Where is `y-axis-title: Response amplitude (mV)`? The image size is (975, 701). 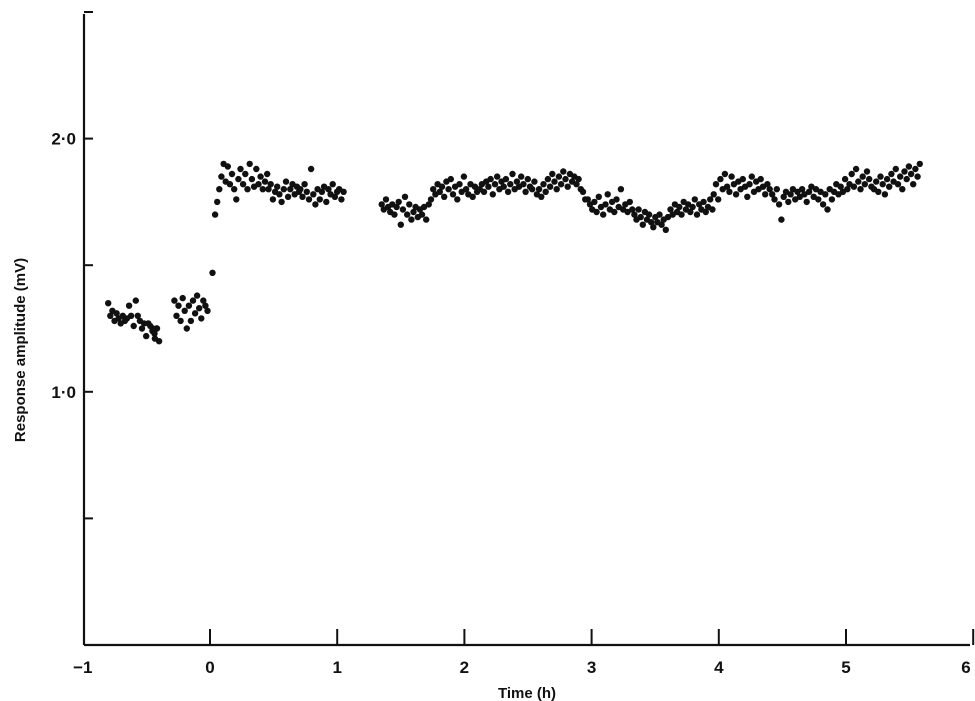 y-axis-title: Response amplitude (mV) is located at coordinates (20, 350).